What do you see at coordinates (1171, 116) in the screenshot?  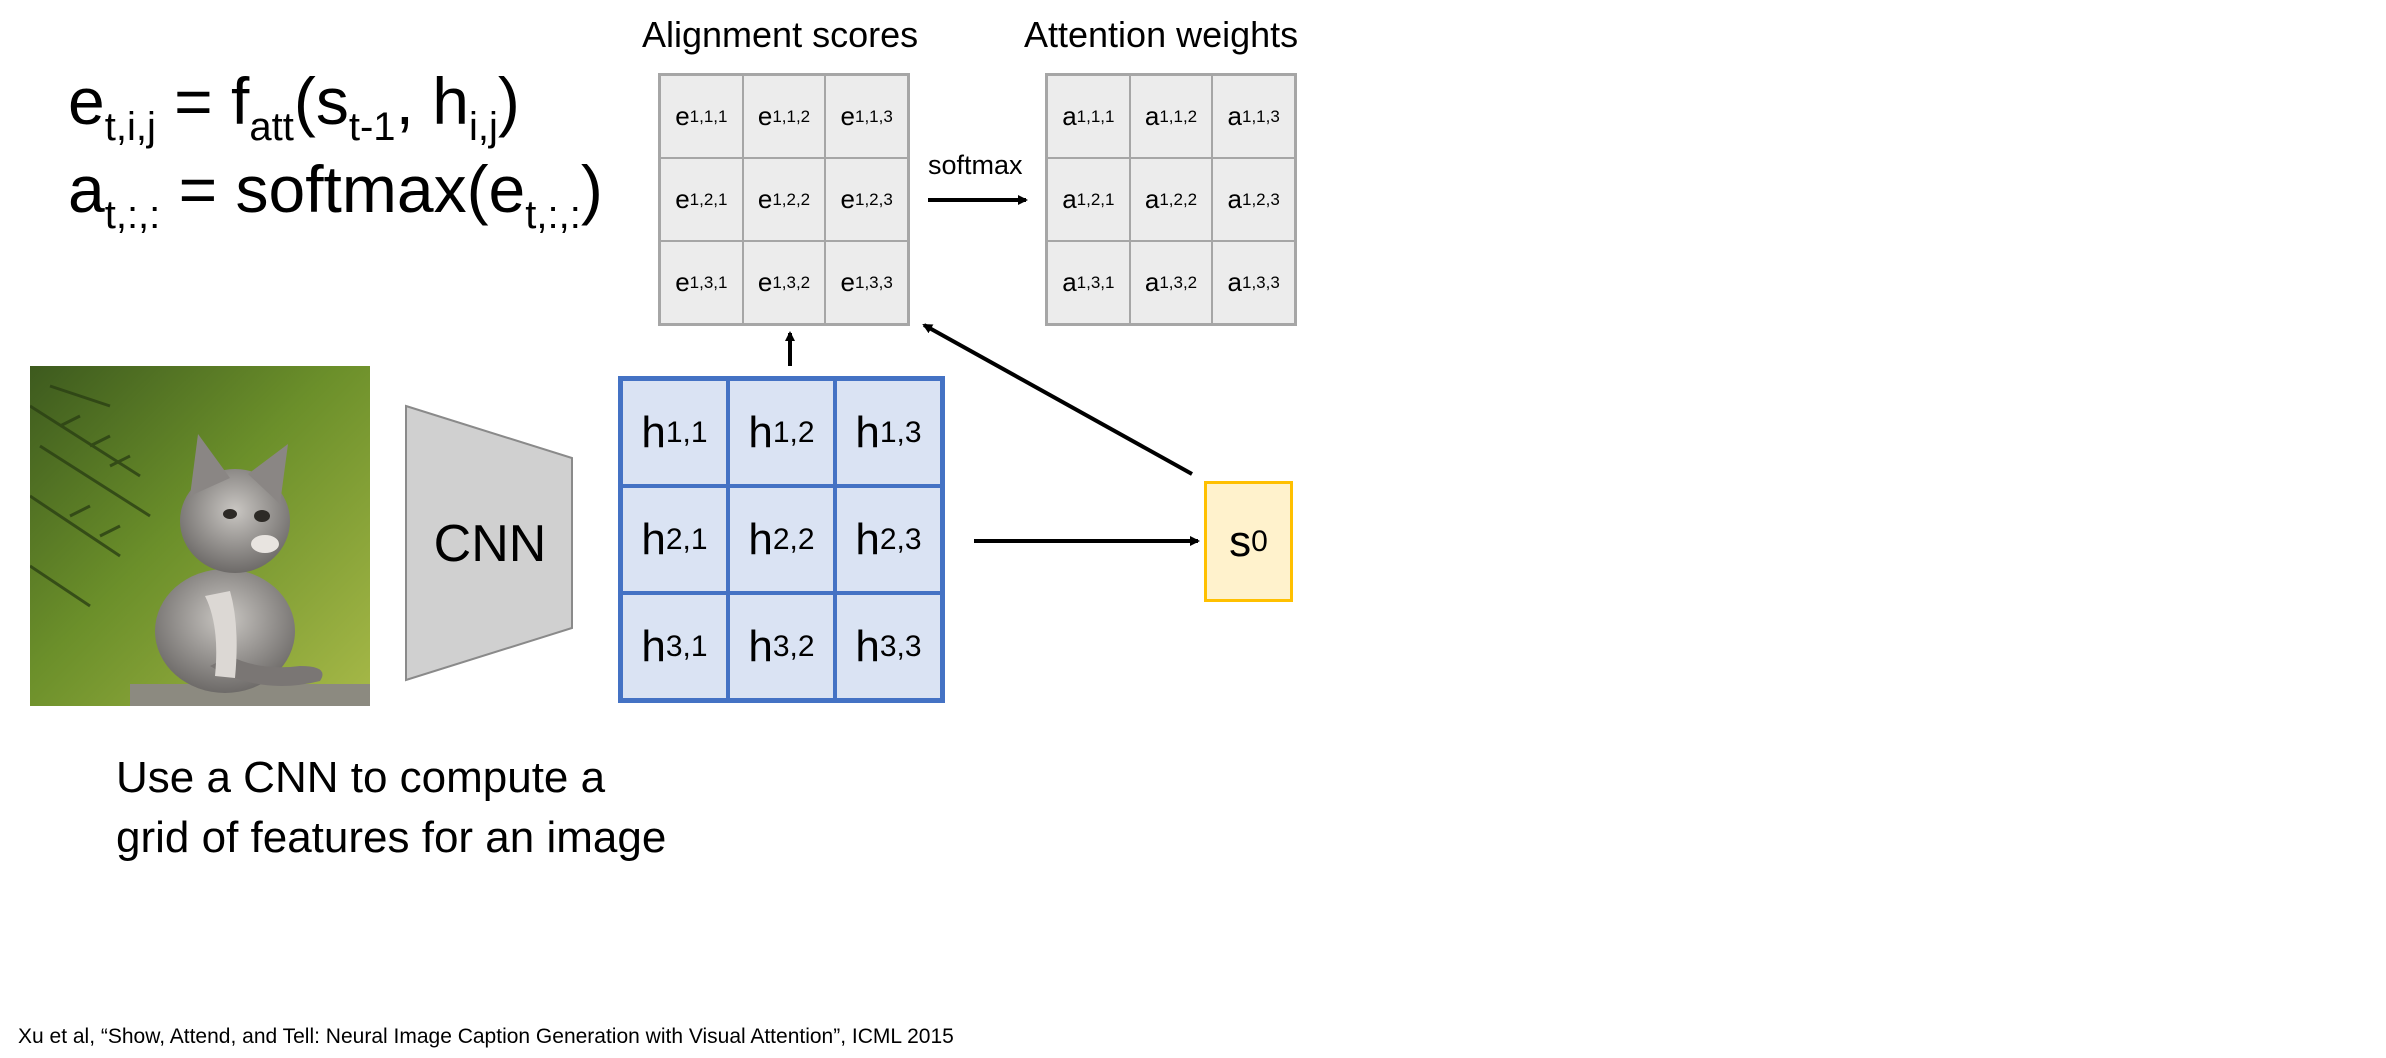 I see `attention-cell-1-1-2: a 1,1,2` at bounding box center [1171, 116].